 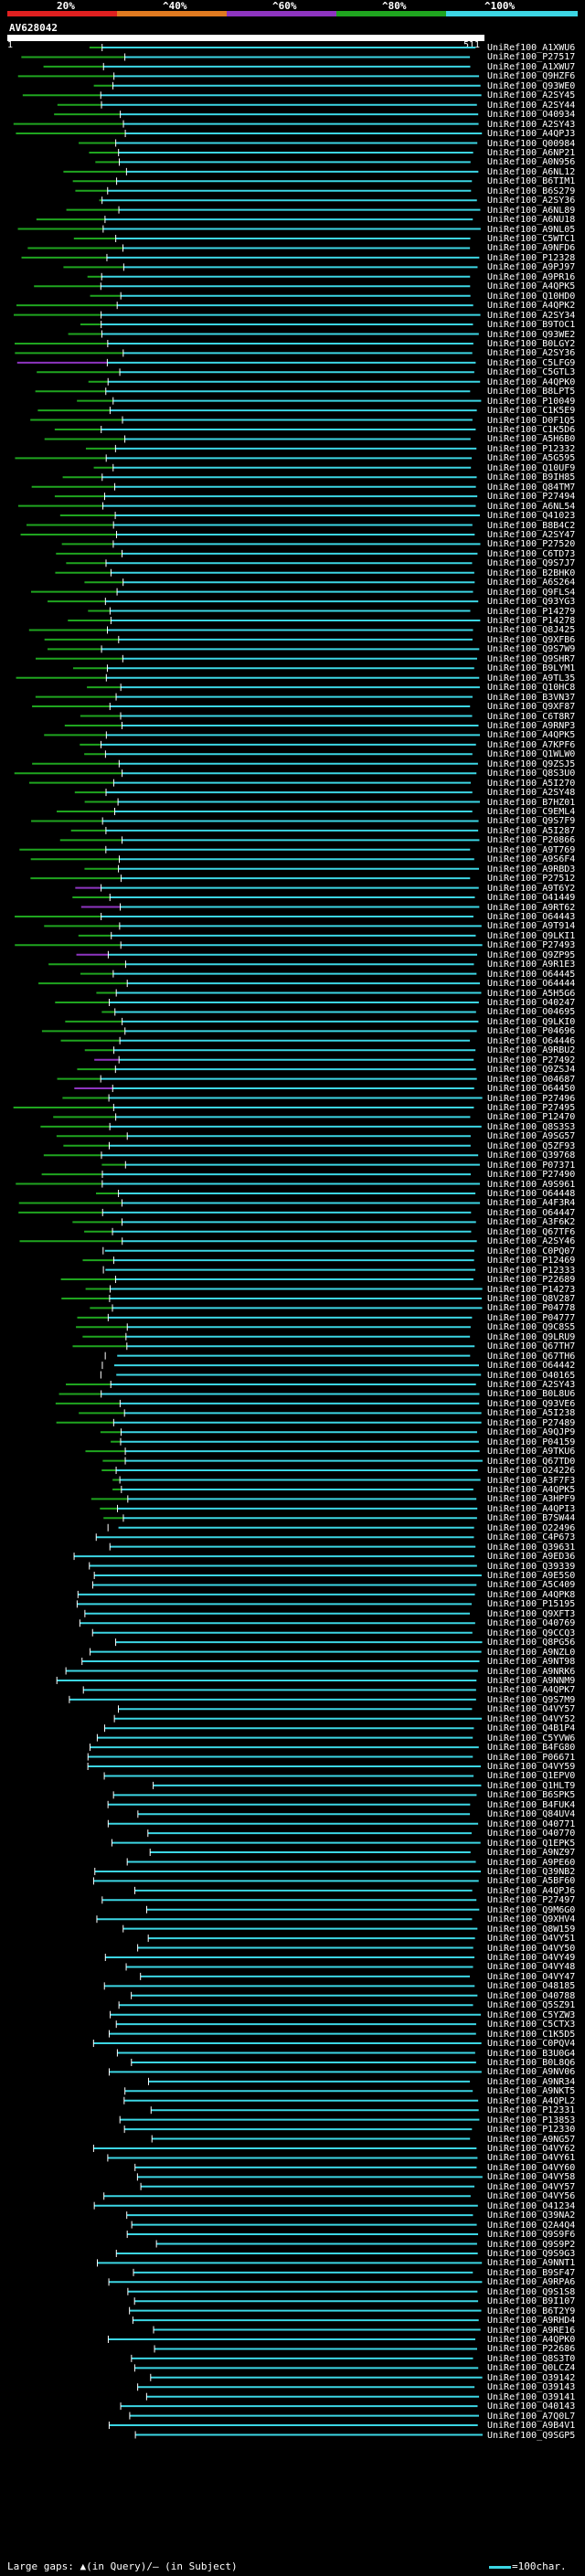 What do you see at coordinates (532, 2149) in the screenshot?
I see `hit-label: UniRef100_O4VY62` at bounding box center [532, 2149].